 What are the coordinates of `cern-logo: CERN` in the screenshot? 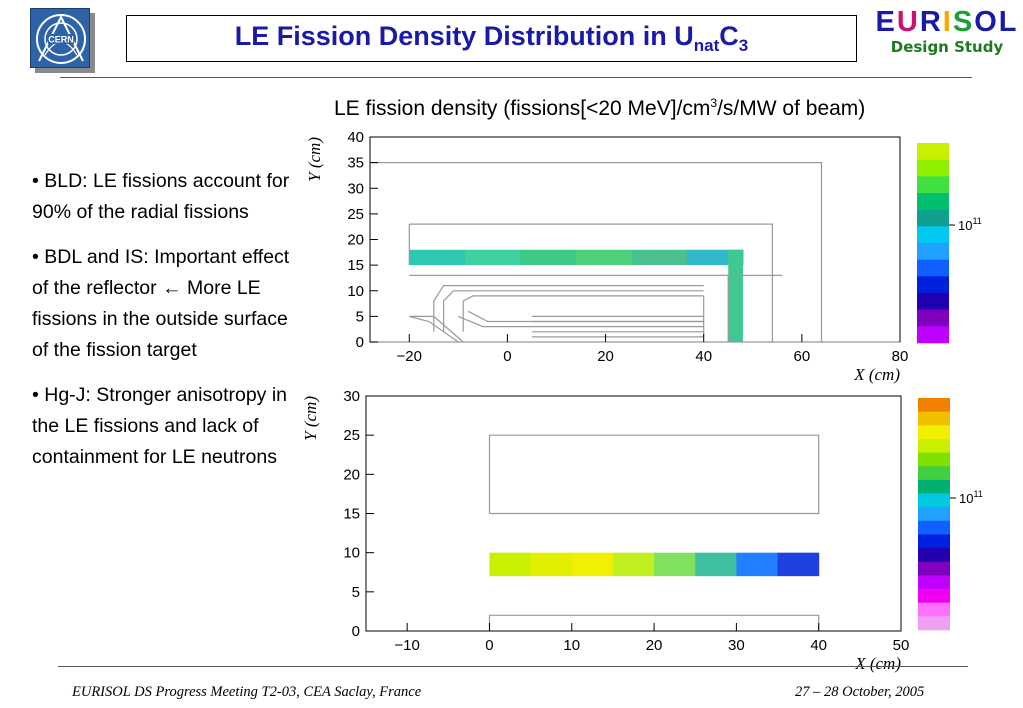 It's located at (63, 41).